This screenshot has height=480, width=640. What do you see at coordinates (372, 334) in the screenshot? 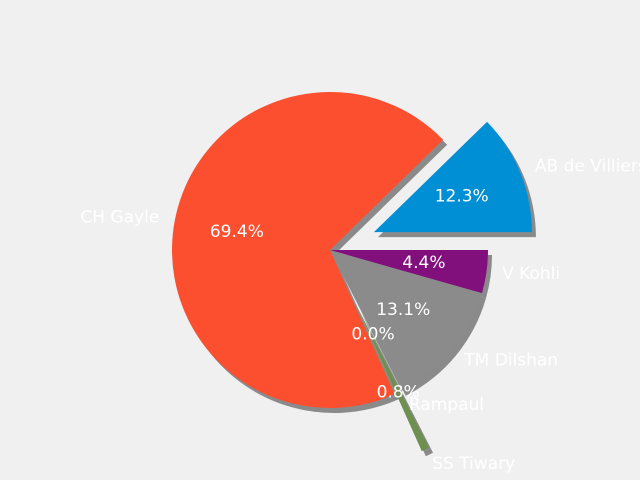
I see `value-label: 0.0%` at bounding box center [372, 334].